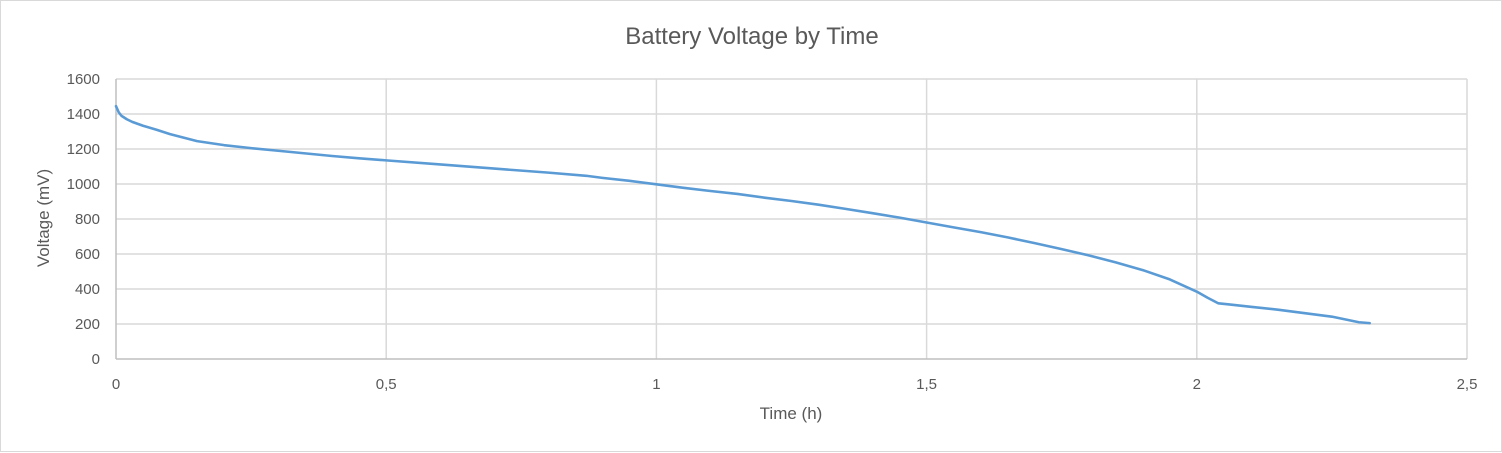 The width and height of the screenshot is (1502, 453). Describe the element at coordinates (386, 384) in the screenshot. I see `x-tick-label: 0,5` at that location.